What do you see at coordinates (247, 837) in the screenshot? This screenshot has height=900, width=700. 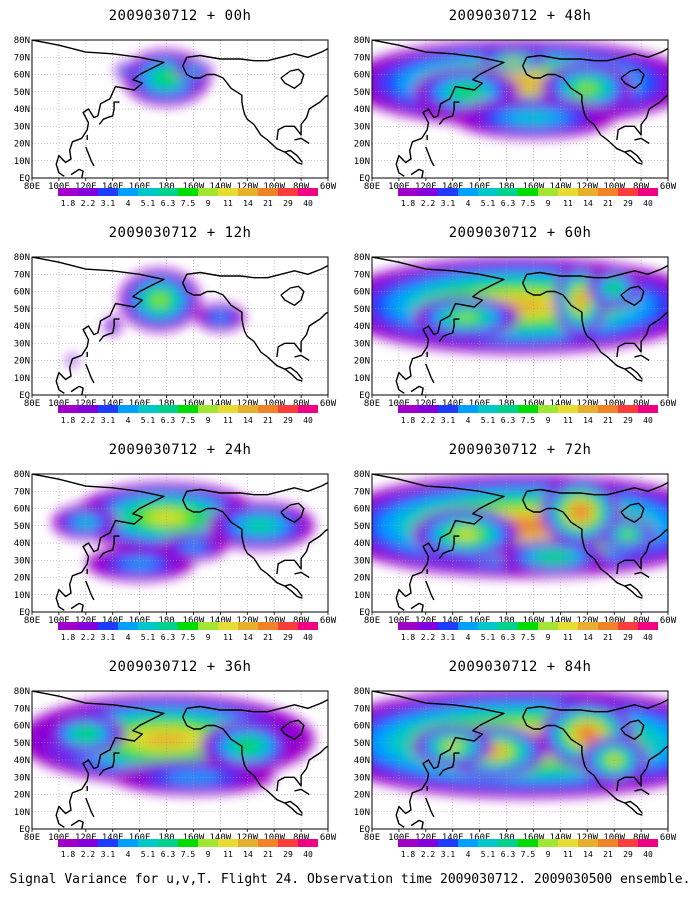 I see `lon-tick-label: 120W` at bounding box center [247, 837].